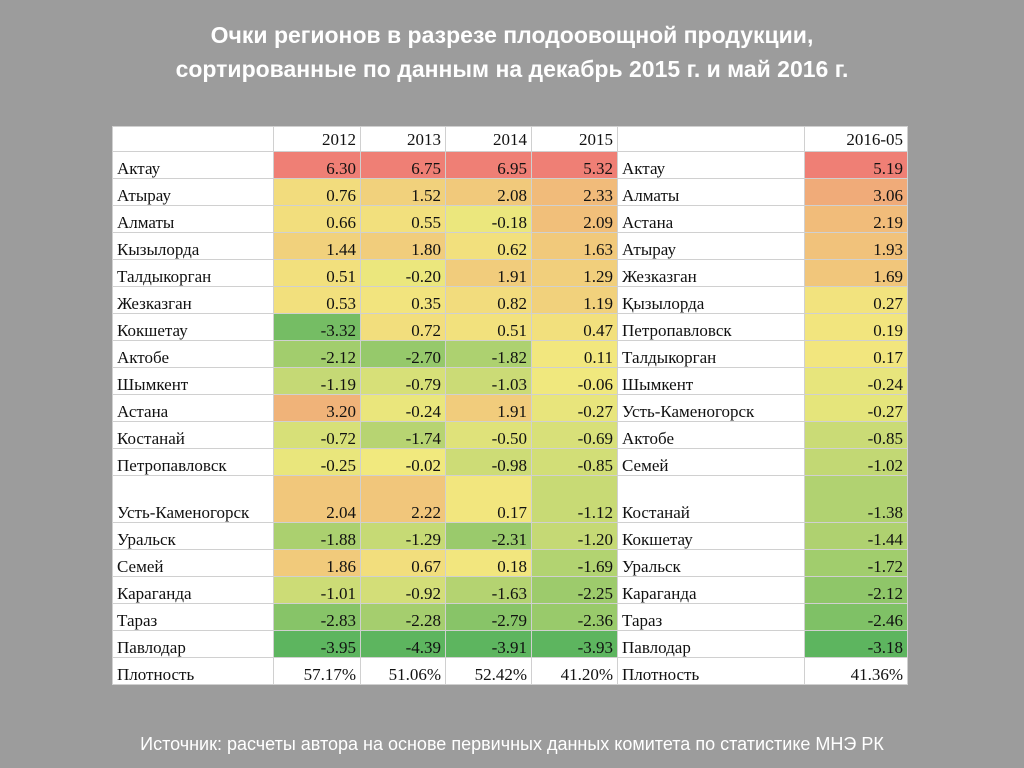 Image resolution: width=1024 pixels, height=768 pixels. What do you see at coordinates (488, 462) in the screenshot?
I see `score-cell: -0.98` at bounding box center [488, 462].